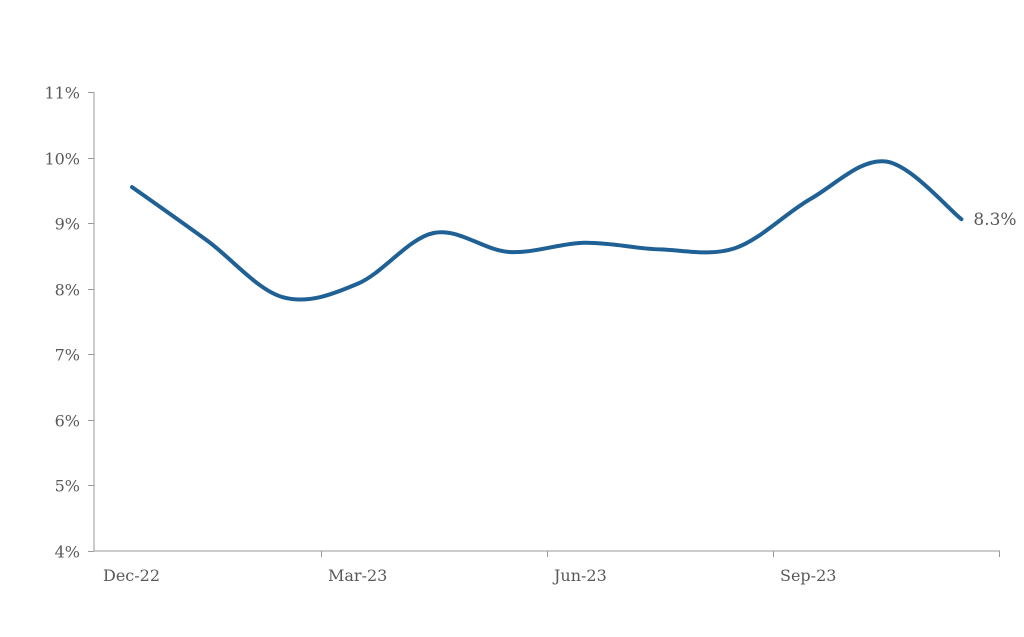 This screenshot has height=637, width=1024. What do you see at coordinates (67, 224) in the screenshot?
I see `y-tick-label: 9%` at bounding box center [67, 224].